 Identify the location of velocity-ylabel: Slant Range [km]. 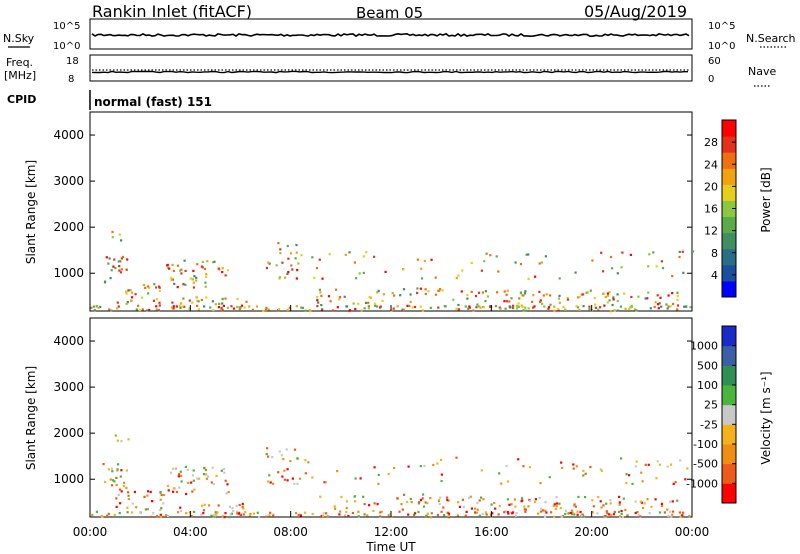
(31, 418).